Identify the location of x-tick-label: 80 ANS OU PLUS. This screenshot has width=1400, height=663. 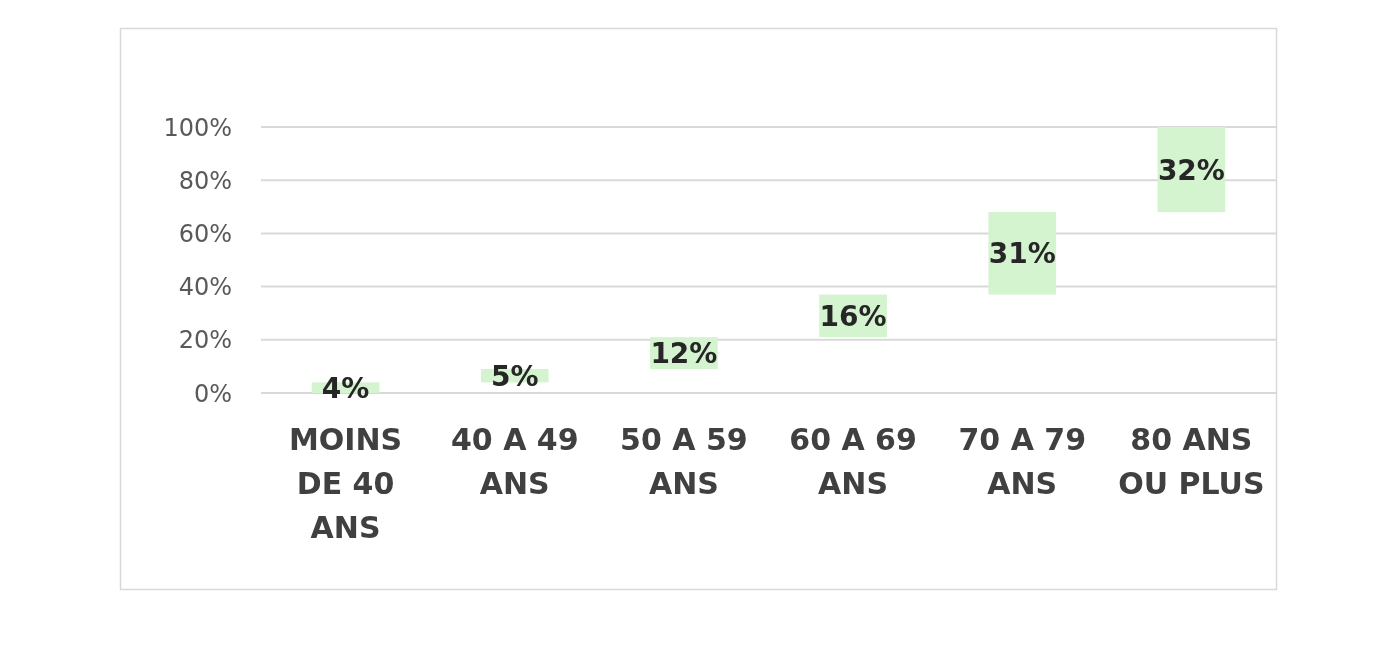
(1191, 461).